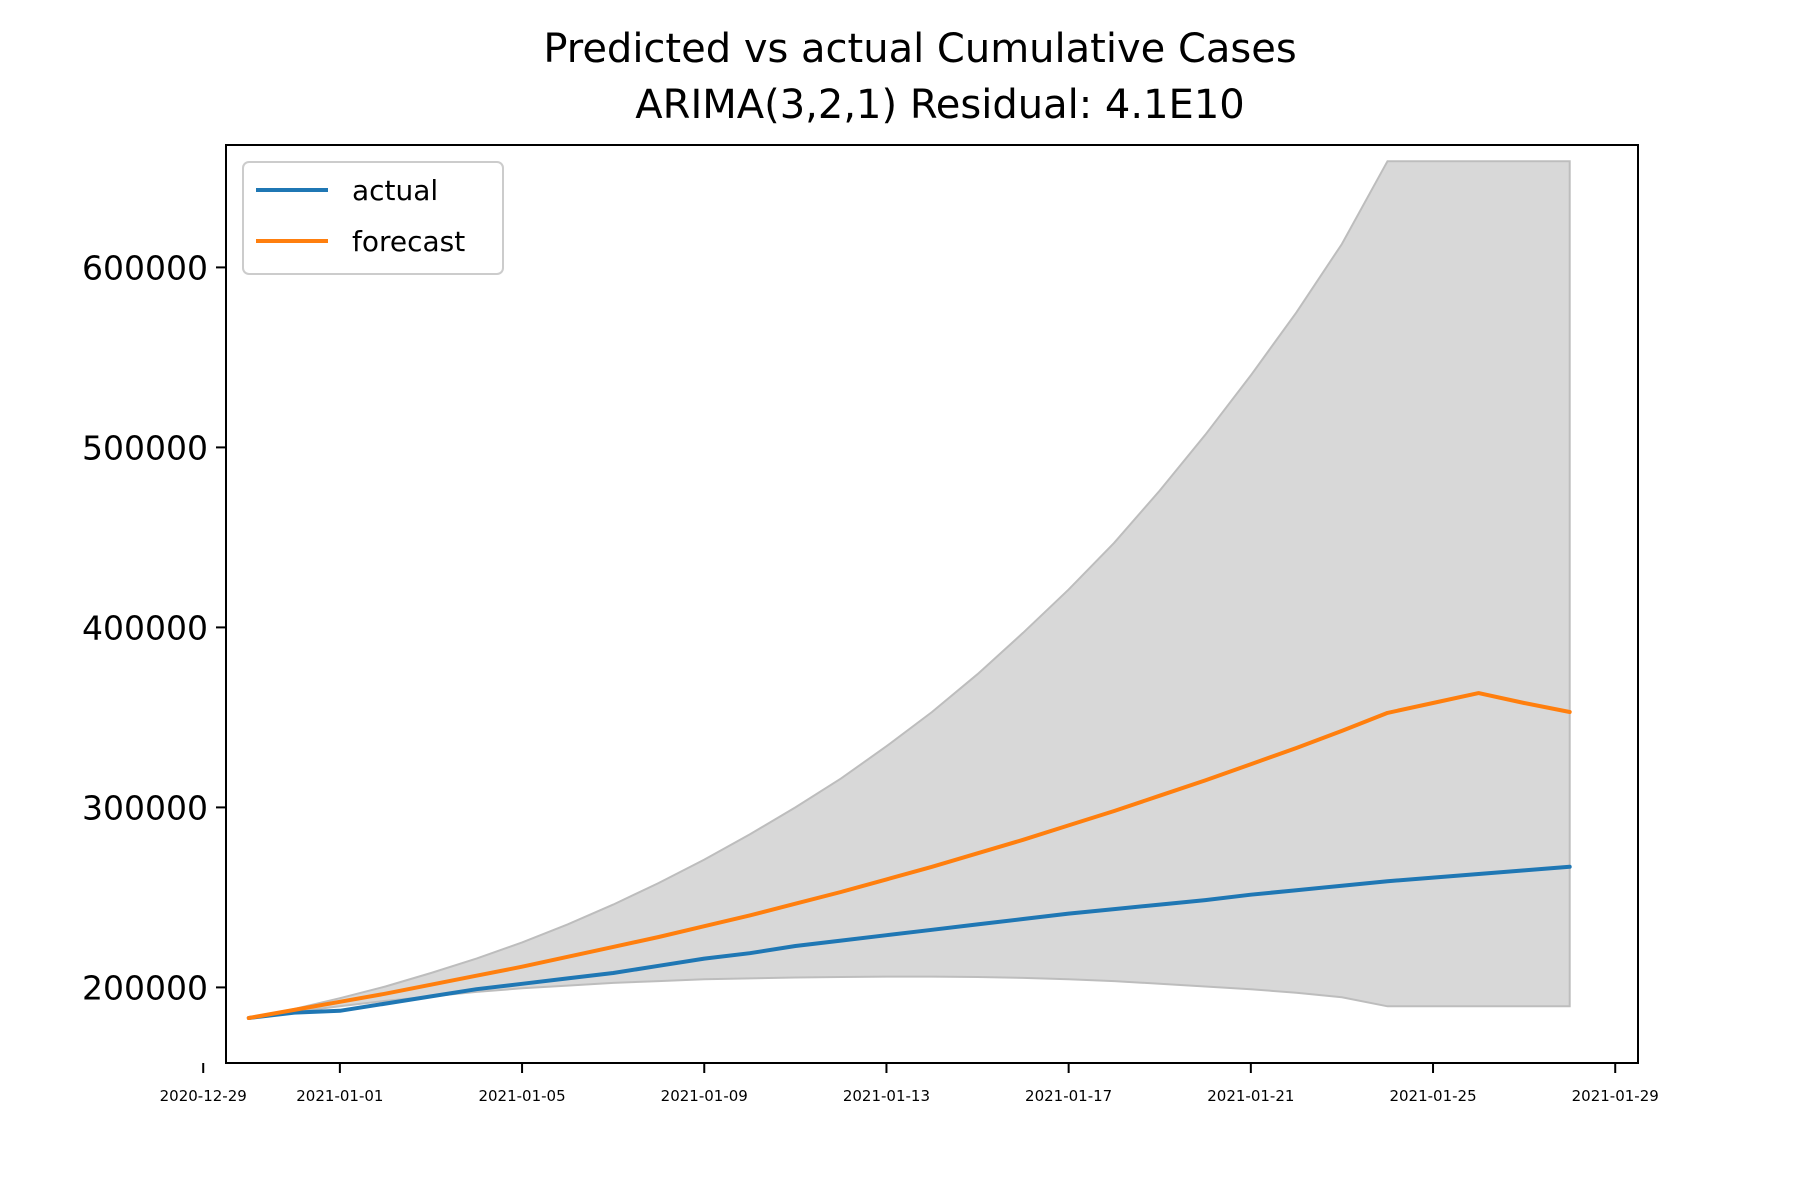 The image size is (1800, 1200). What do you see at coordinates (909, 942) in the screenshot?
I see `series-line-actual` at bounding box center [909, 942].